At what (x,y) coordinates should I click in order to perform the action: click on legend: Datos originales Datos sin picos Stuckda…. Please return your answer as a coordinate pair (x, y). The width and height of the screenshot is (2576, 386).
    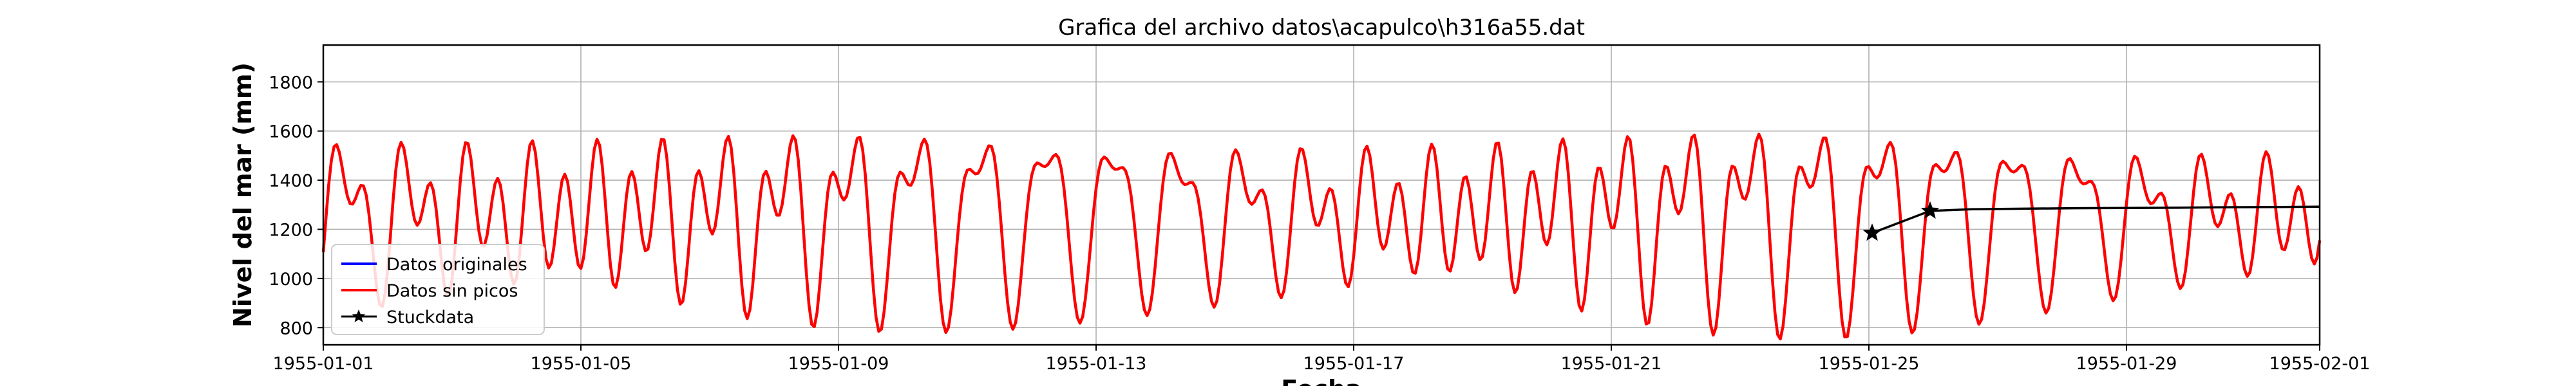
    Looking at the image, I should click on (438, 289).